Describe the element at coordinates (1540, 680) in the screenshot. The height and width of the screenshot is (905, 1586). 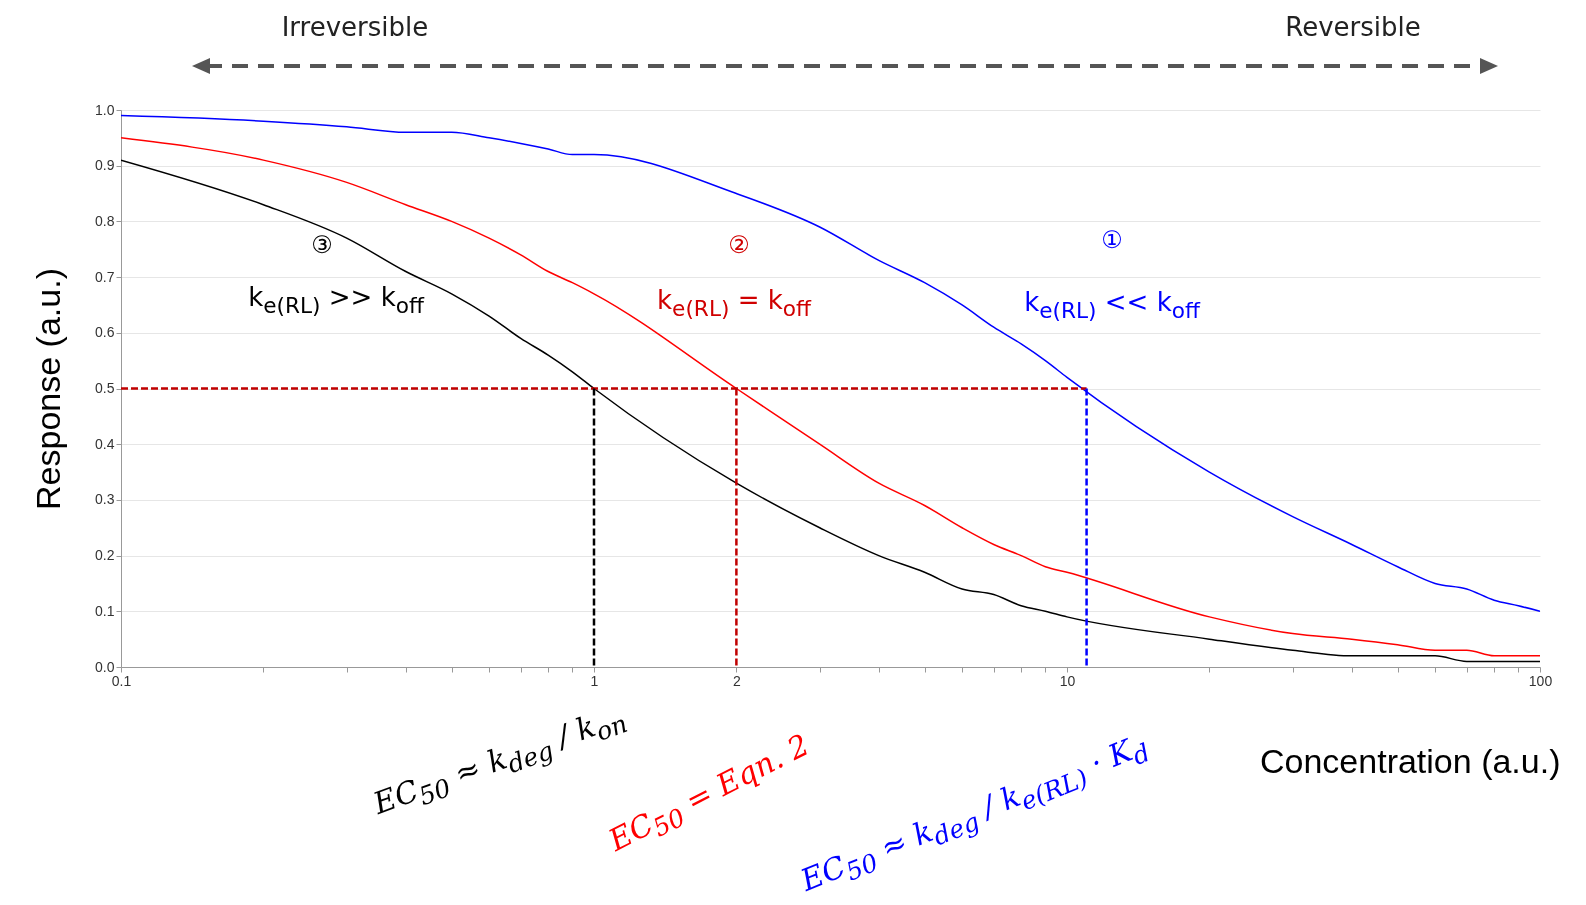
I see `x-tick-label: 100` at that location.